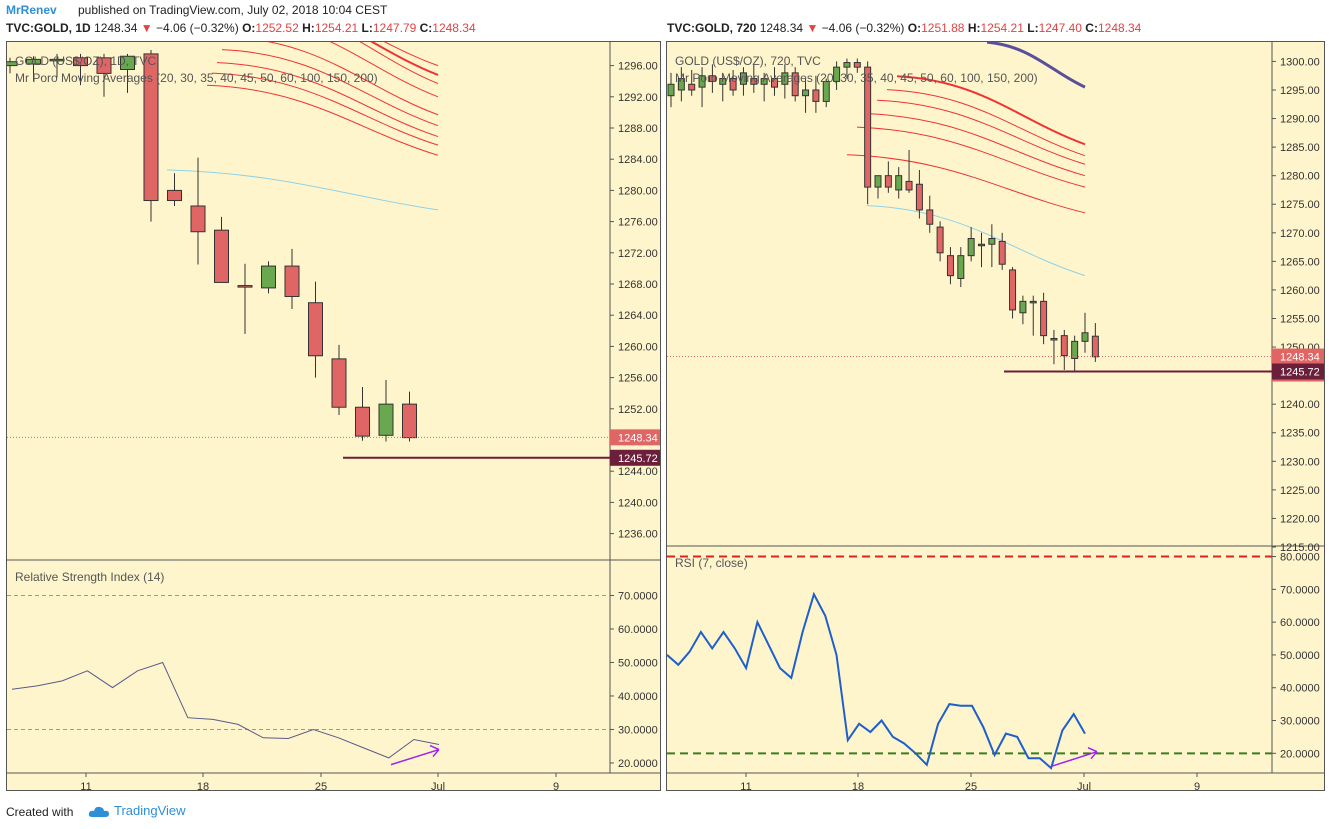 The width and height of the screenshot is (1329, 829). What do you see at coordinates (638, 316) in the screenshot?
I see `price-tick-label: 1264.00` at bounding box center [638, 316].